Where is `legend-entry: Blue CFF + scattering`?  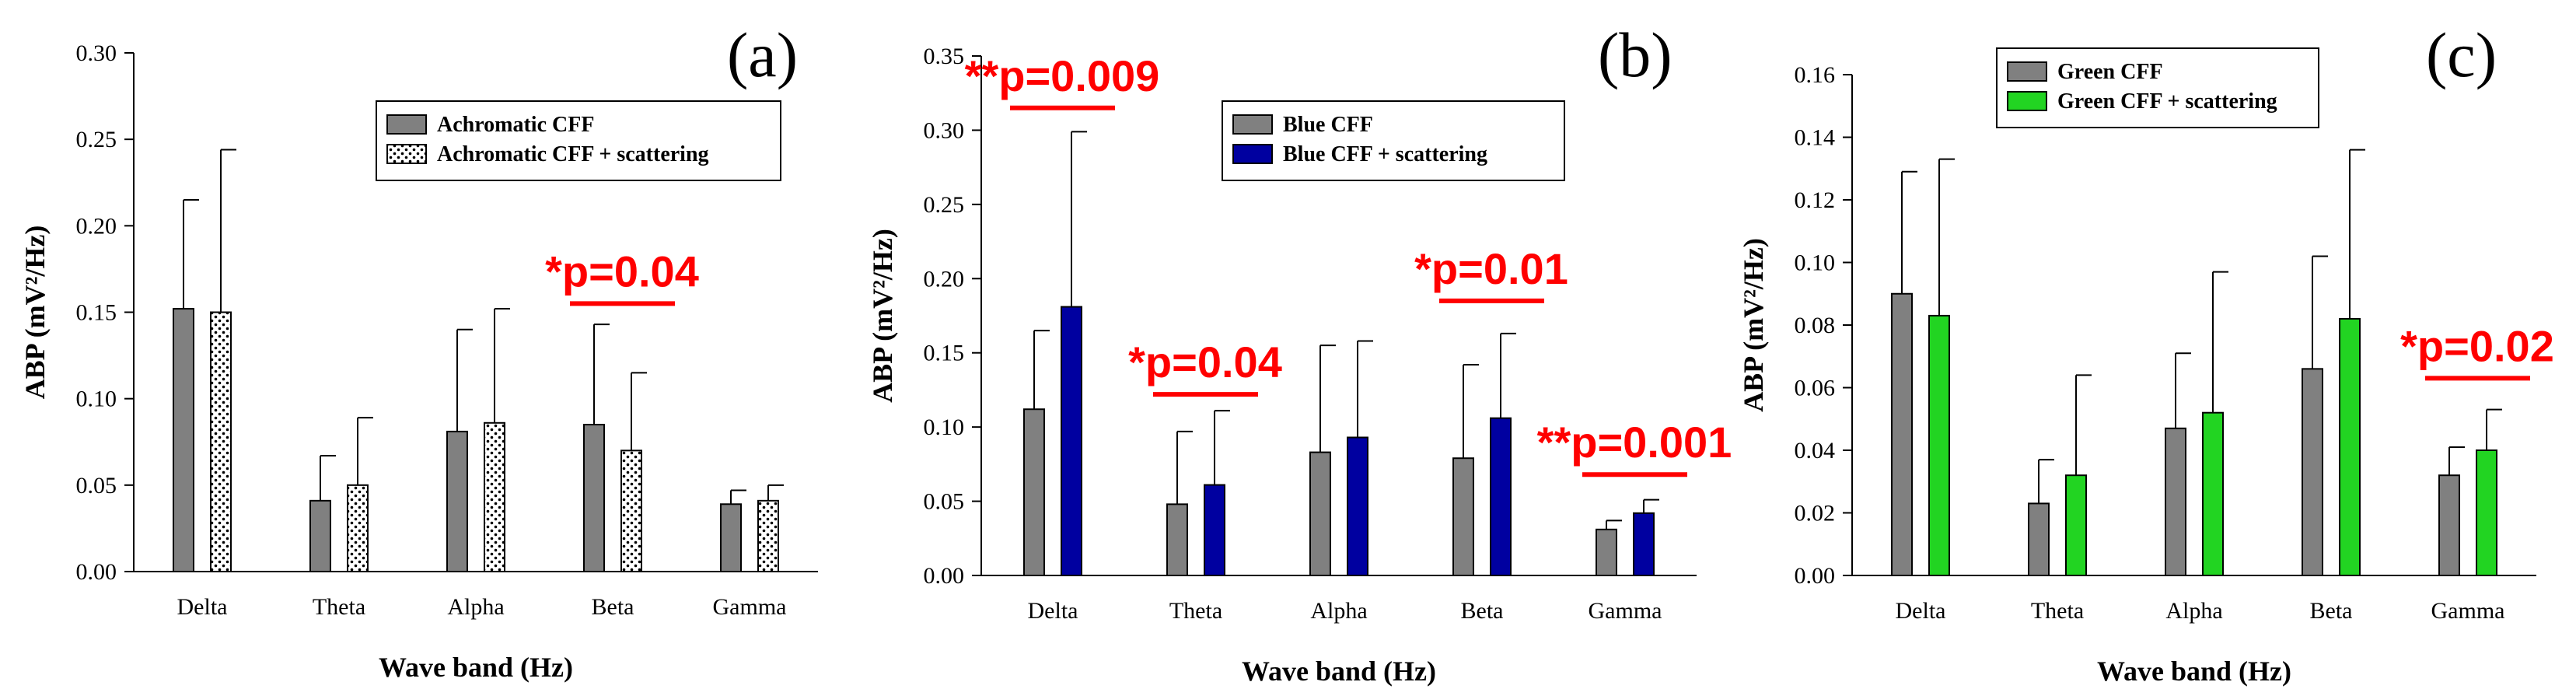 legend-entry: Blue CFF + scattering is located at coordinates (1385, 154).